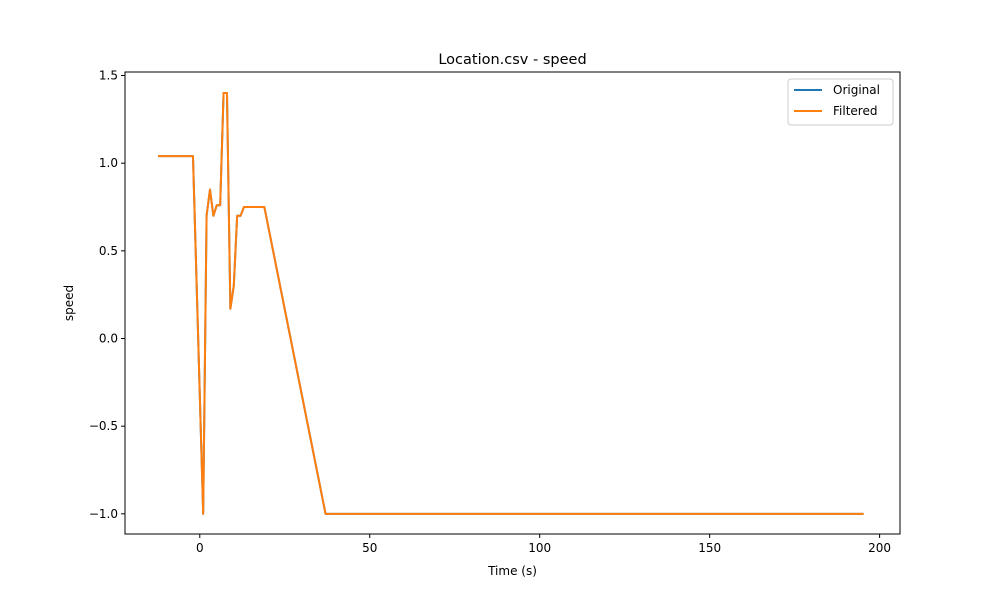 Image resolution: width=1000 pixels, height=600 pixels. What do you see at coordinates (512, 60) in the screenshot?
I see `chart-title: Location.csv - speed` at bounding box center [512, 60].